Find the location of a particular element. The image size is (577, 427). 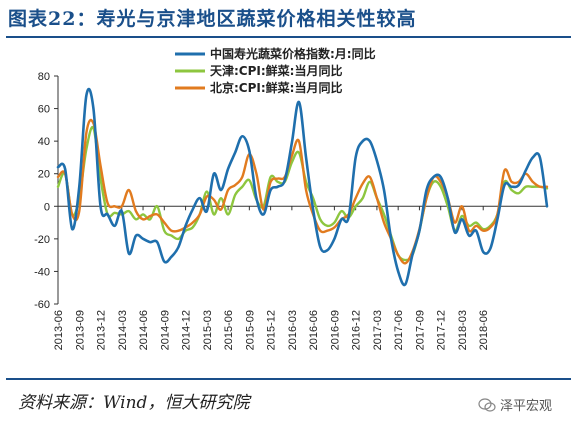

footer-divider is located at coordinates (288, 379).